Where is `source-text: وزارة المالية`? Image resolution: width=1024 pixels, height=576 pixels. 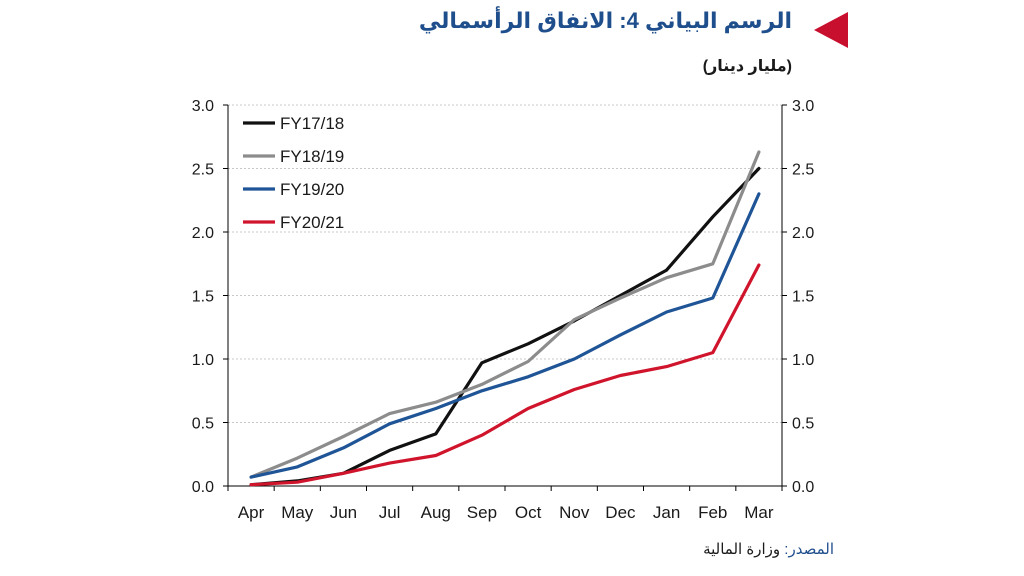 source-text: وزارة المالية is located at coordinates (742, 549).